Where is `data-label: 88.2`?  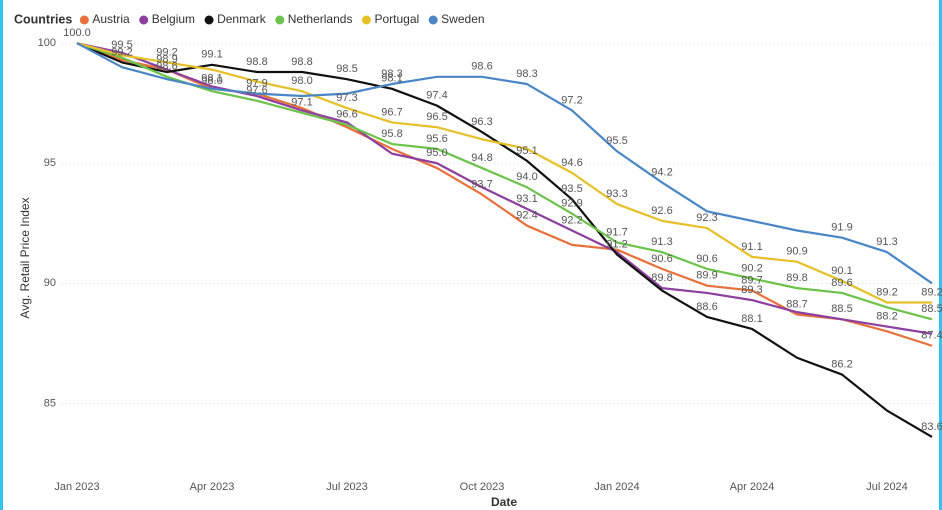
data-label: 88.2 is located at coordinates (886, 316).